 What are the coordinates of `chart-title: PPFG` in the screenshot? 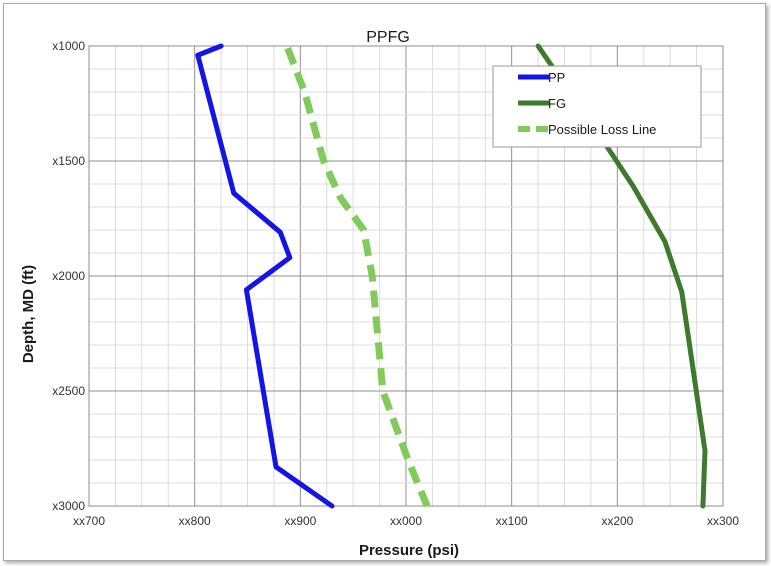 It's located at (388, 37).